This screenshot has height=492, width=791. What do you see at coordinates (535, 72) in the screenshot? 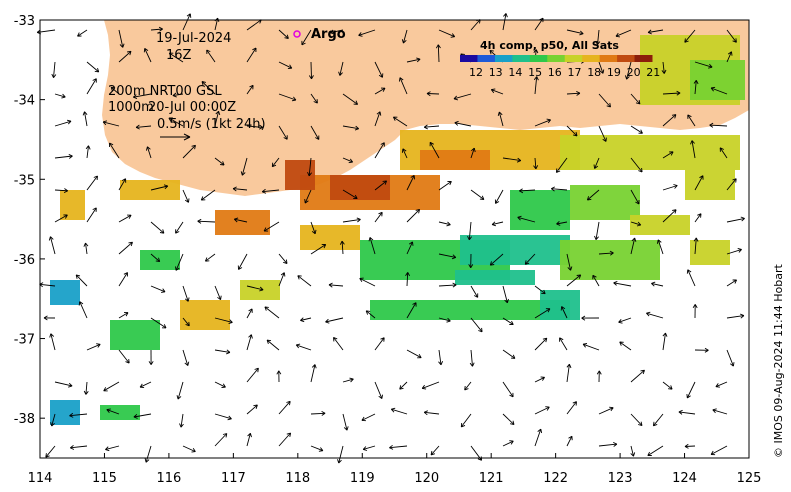
I see `colorbar-tick-label: 15` at bounding box center [535, 72].